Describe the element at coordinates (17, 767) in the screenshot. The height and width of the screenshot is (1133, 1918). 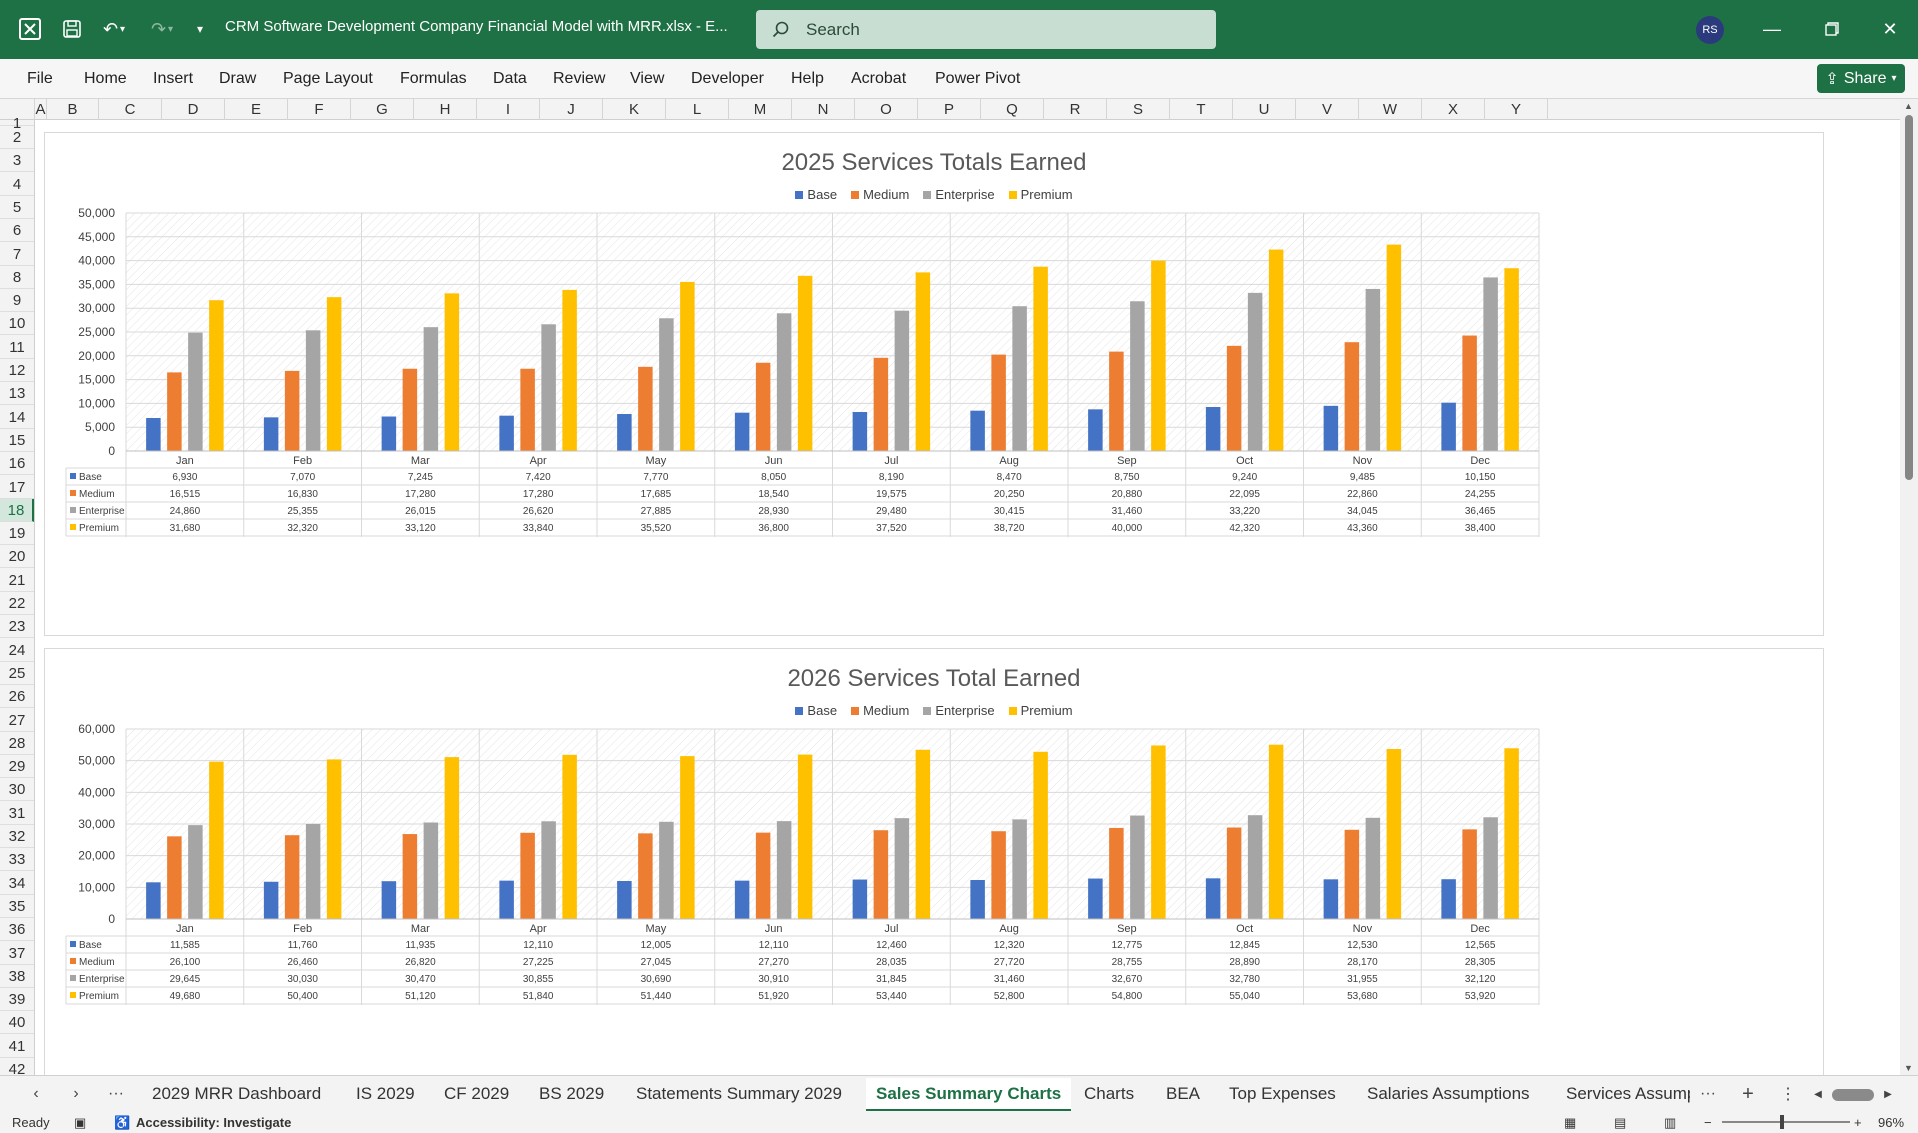
I see `row-header-29: 29` at that location.